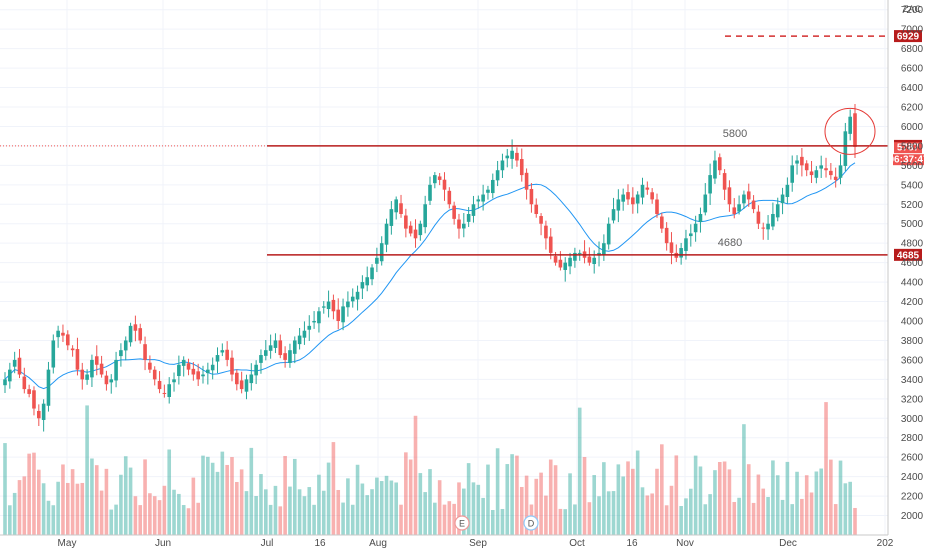 This screenshot has height=550, width=932. What do you see at coordinates (908, 36) in the screenshot?
I see `target-badge` at bounding box center [908, 36].